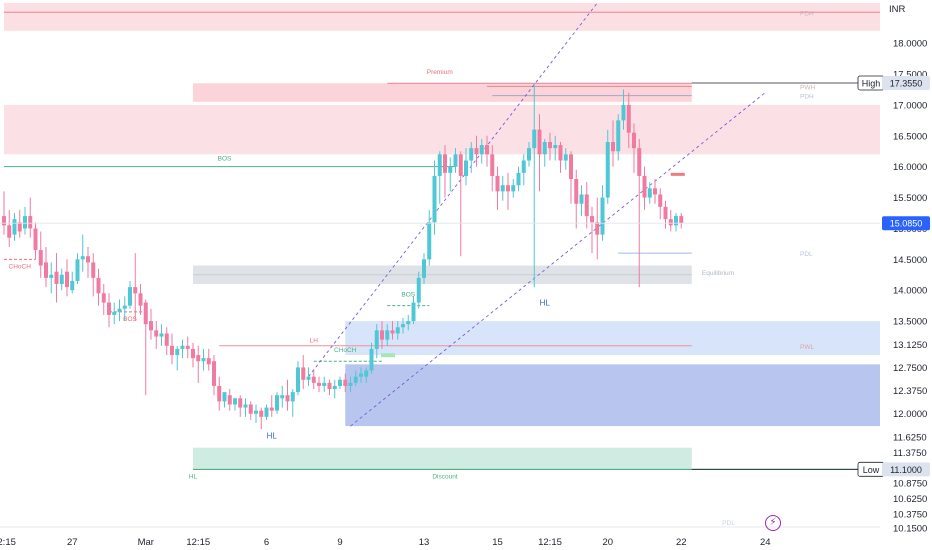 This screenshot has width=932, height=550. What do you see at coordinates (906, 469) in the screenshot?
I see `low-badge` at bounding box center [906, 469].